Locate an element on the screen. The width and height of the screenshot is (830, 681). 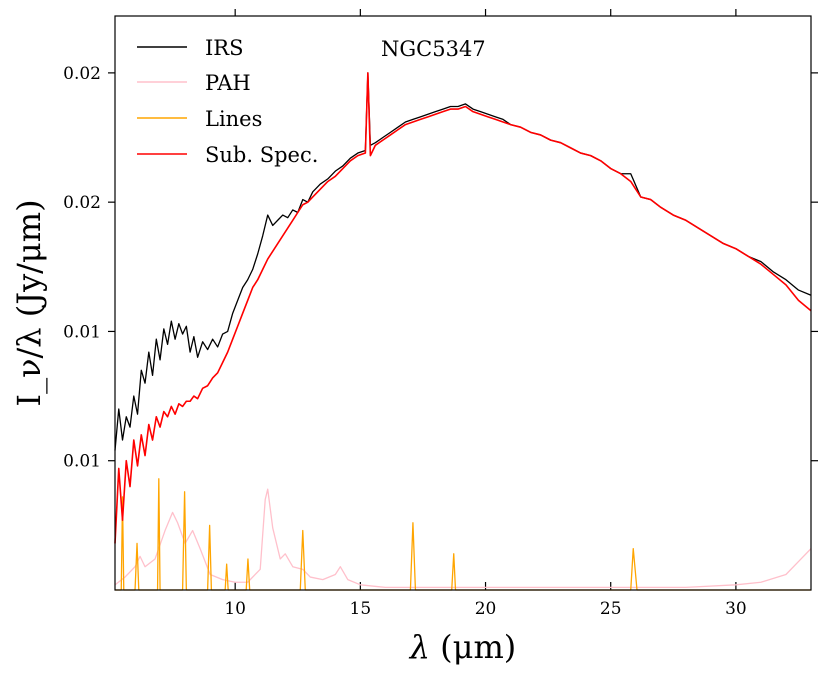
legend-label-pah: PAH is located at coordinates (228, 83).